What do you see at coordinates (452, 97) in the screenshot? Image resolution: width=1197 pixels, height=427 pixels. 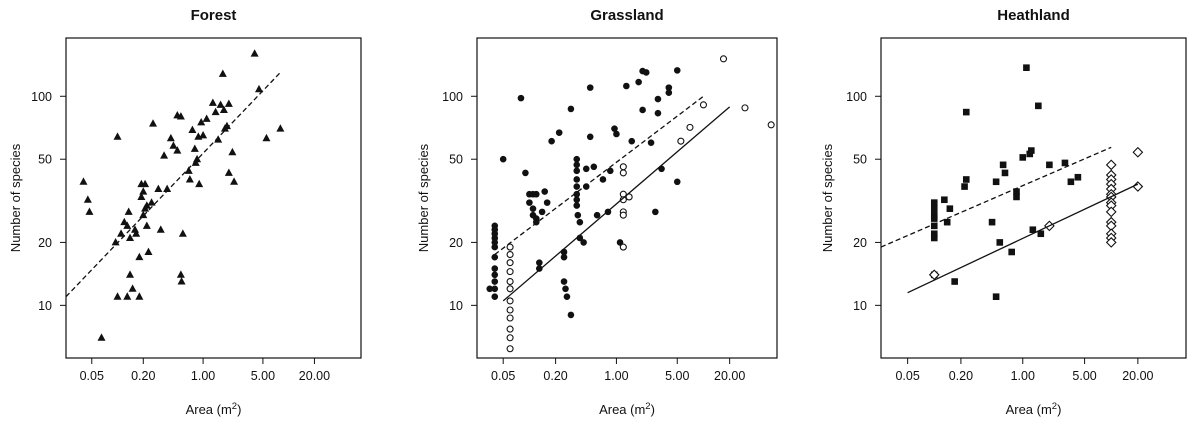 I see `y-tick-label: 100` at bounding box center [452, 97].